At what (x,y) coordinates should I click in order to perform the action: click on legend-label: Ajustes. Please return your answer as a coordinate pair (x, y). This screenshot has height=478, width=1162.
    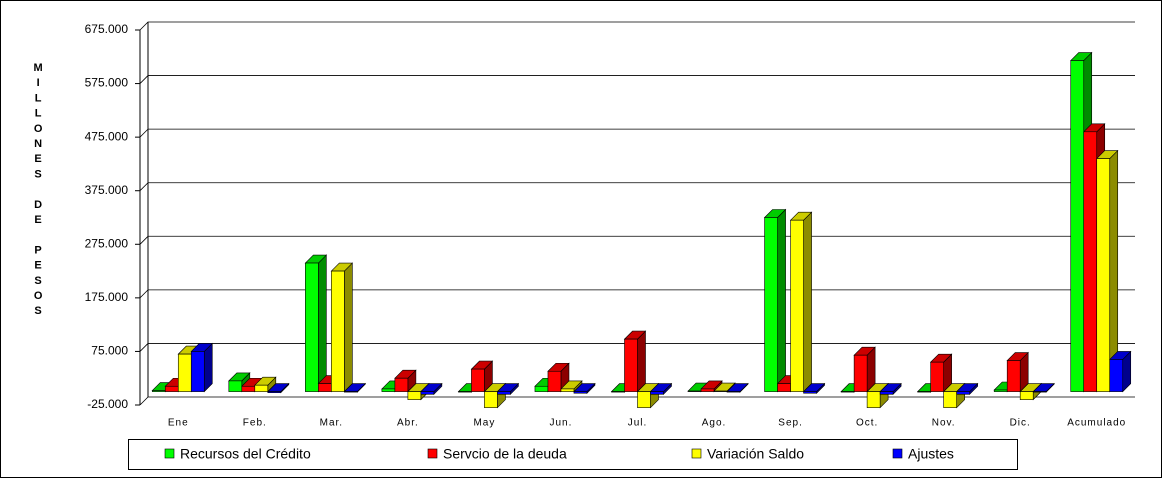
    Looking at the image, I should click on (931, 454).